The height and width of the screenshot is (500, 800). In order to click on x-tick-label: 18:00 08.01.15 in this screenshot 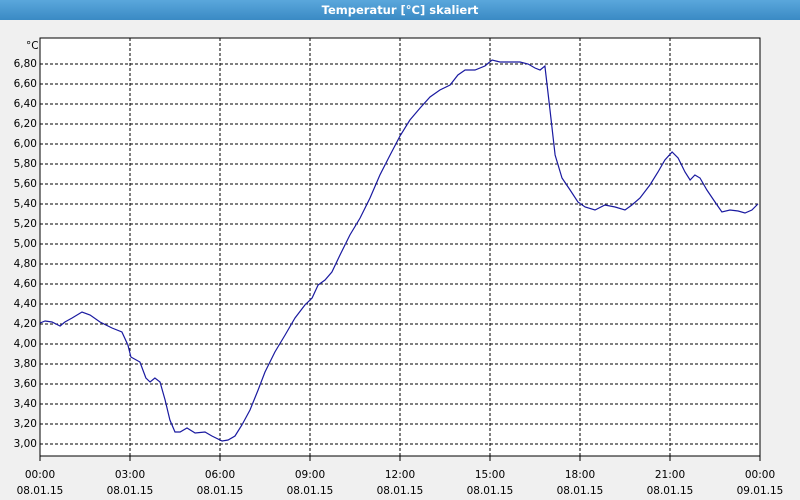, I will do `click(580, 483)`.